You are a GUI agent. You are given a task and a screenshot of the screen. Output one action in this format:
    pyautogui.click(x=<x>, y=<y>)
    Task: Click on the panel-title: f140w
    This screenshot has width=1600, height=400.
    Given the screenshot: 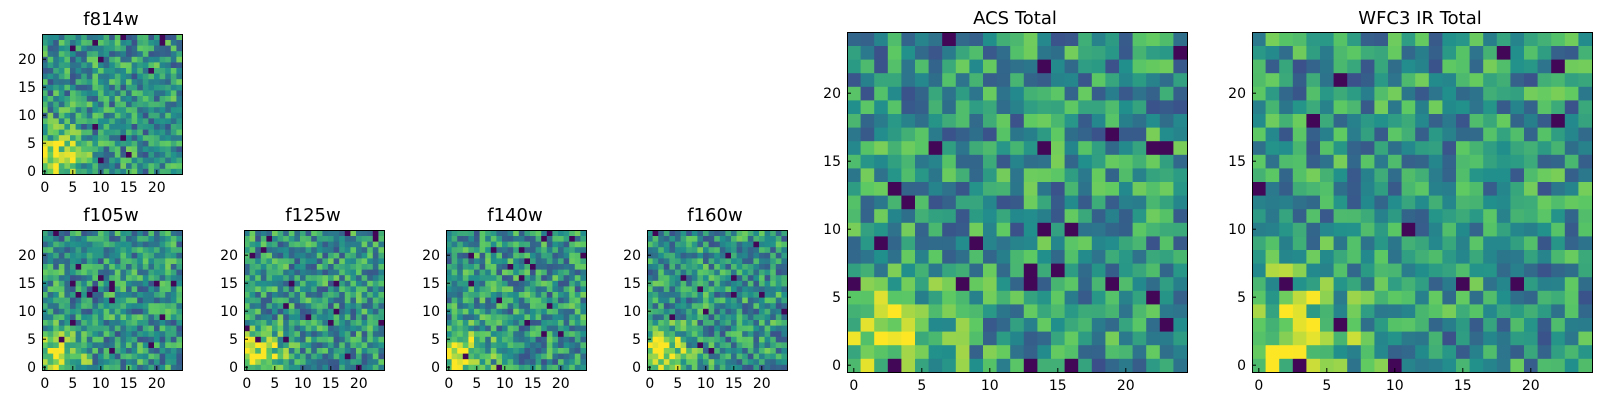 What is the action you would take?
    pyautogui.click(x=514, y=215)
    